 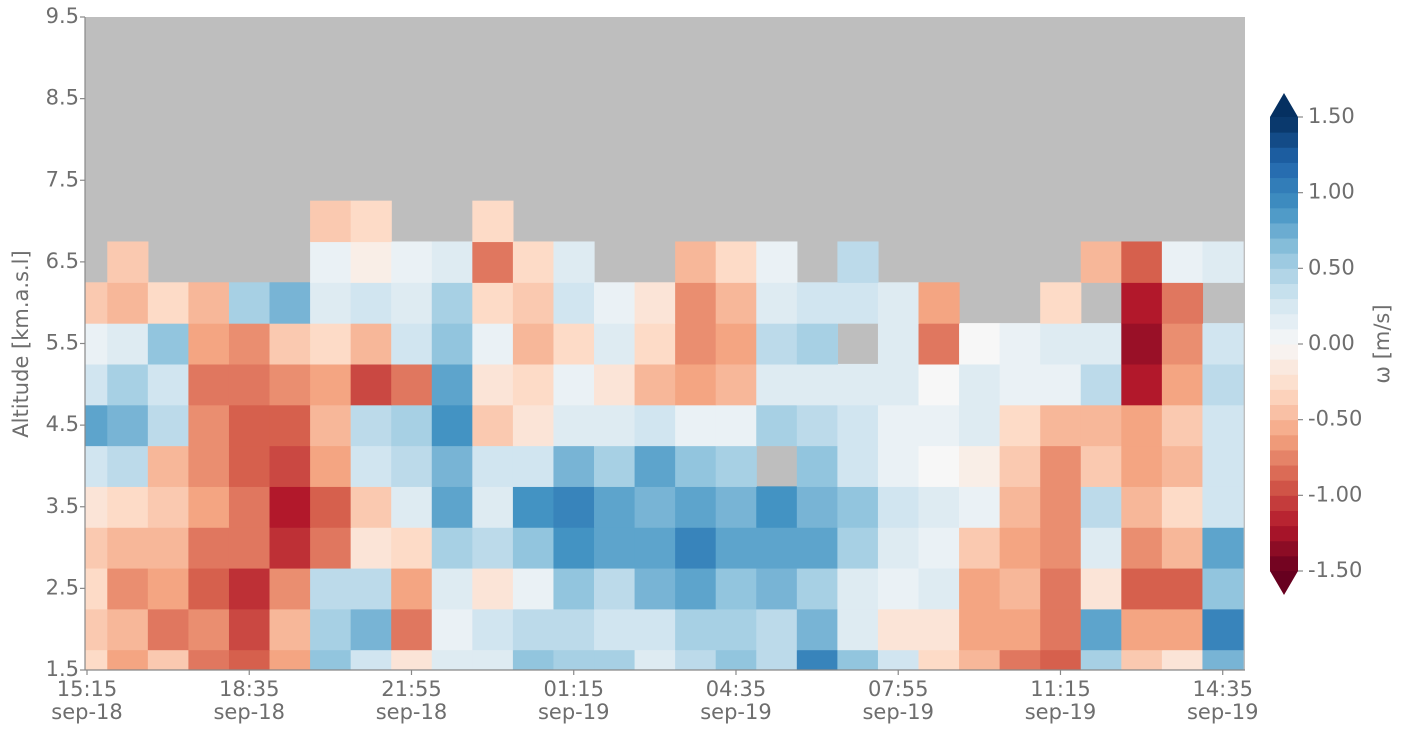 I want to click on x-tick-label: 01:15, so click(x=573, y=689).